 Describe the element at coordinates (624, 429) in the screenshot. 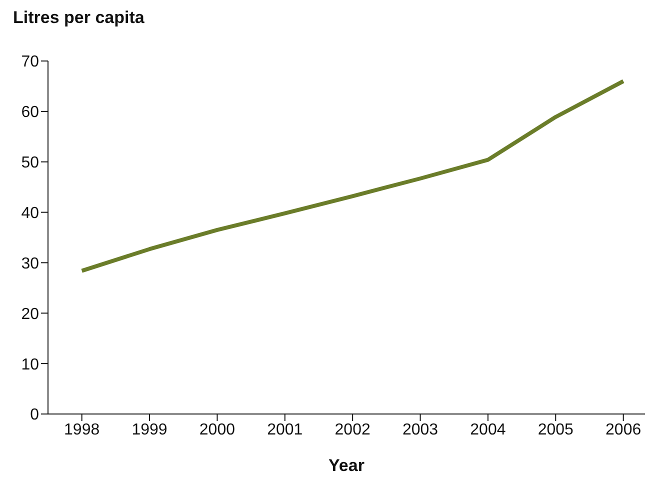

I see `x-tick-label: 2006` at that location.